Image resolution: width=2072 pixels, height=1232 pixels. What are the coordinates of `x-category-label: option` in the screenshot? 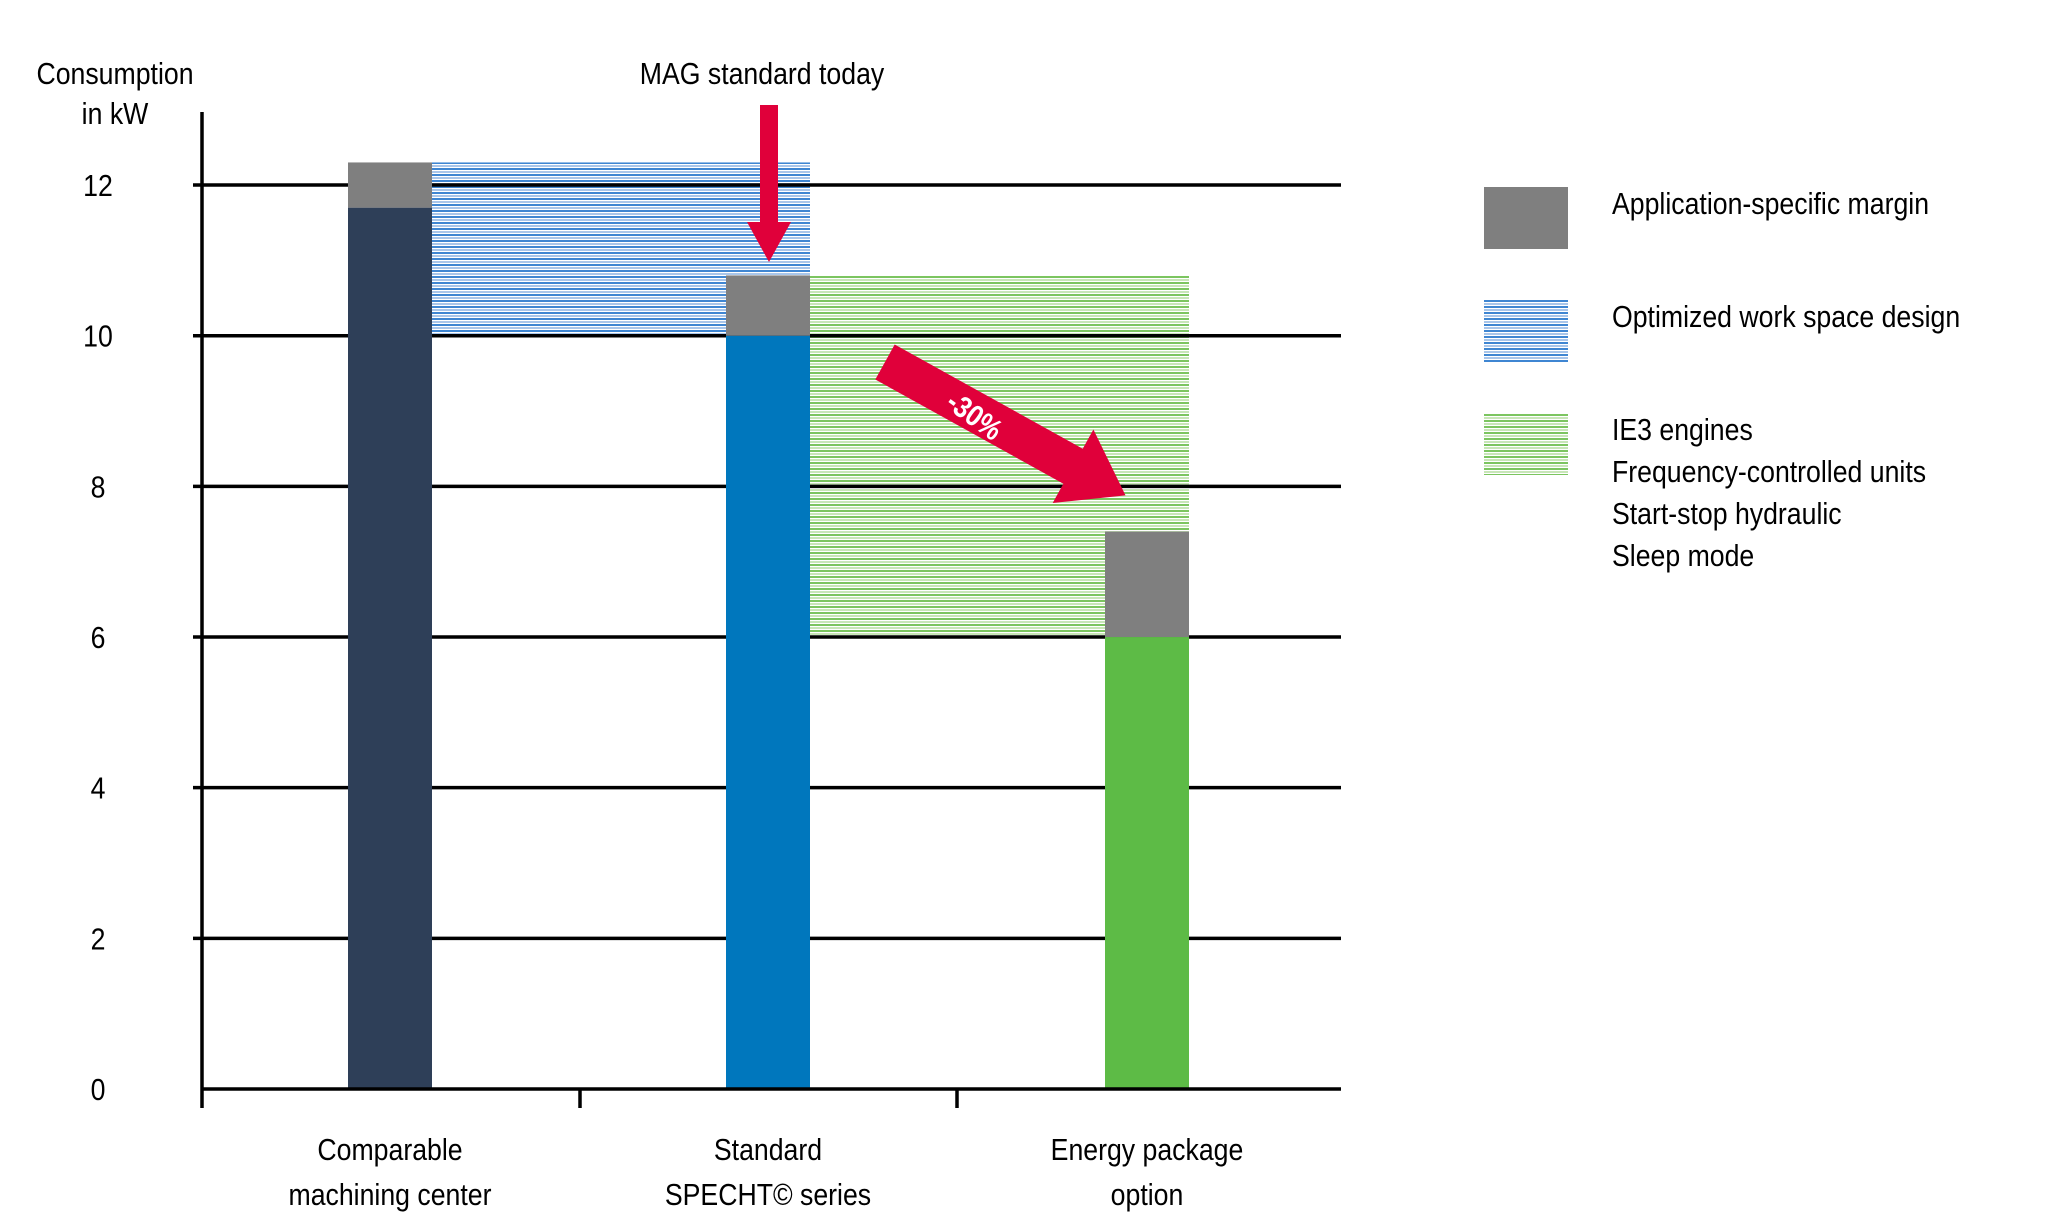 It's located at (1147, 1195).